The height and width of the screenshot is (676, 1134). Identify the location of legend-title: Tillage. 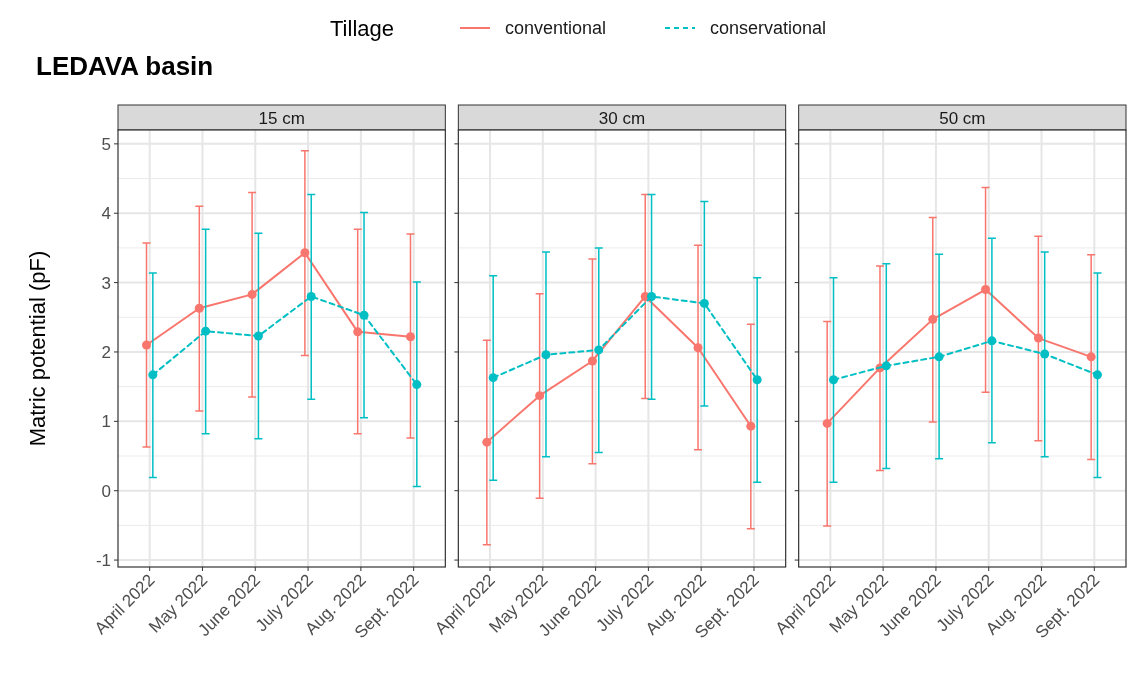
(362, 28).